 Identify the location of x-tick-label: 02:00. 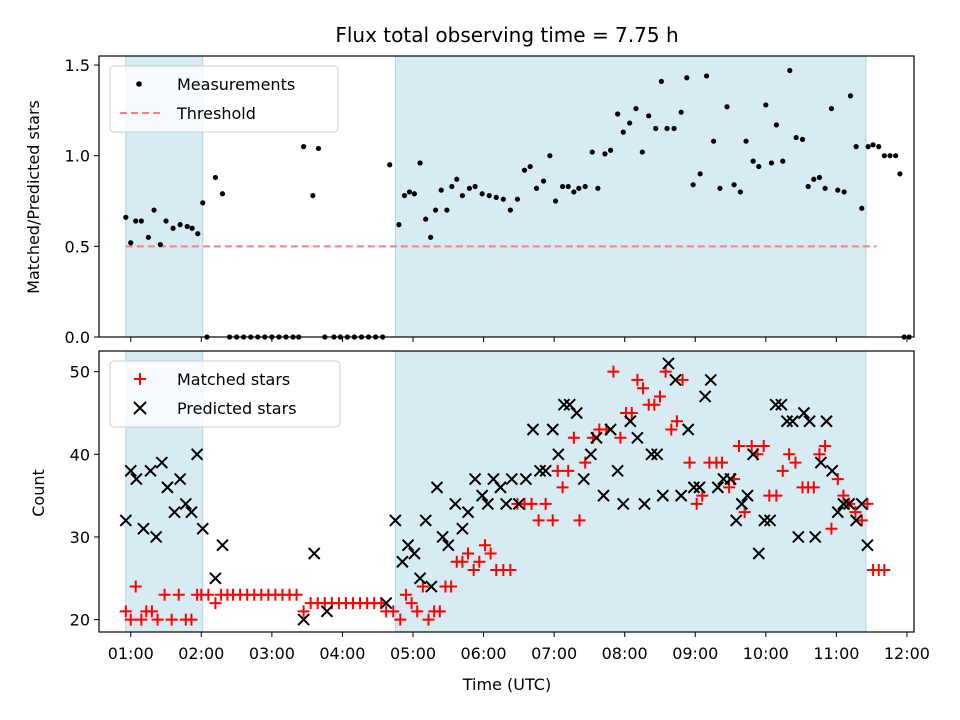
(201, 653).